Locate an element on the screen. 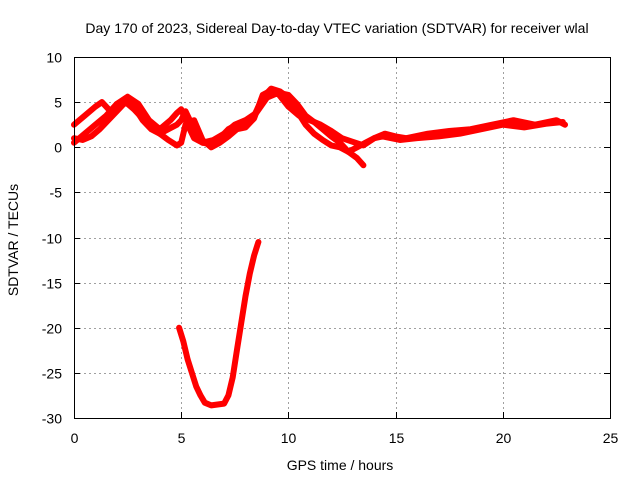 The width and height of the screenshot is (640, 480). y-tick-label: -20 is located at coordinates (52, 329).